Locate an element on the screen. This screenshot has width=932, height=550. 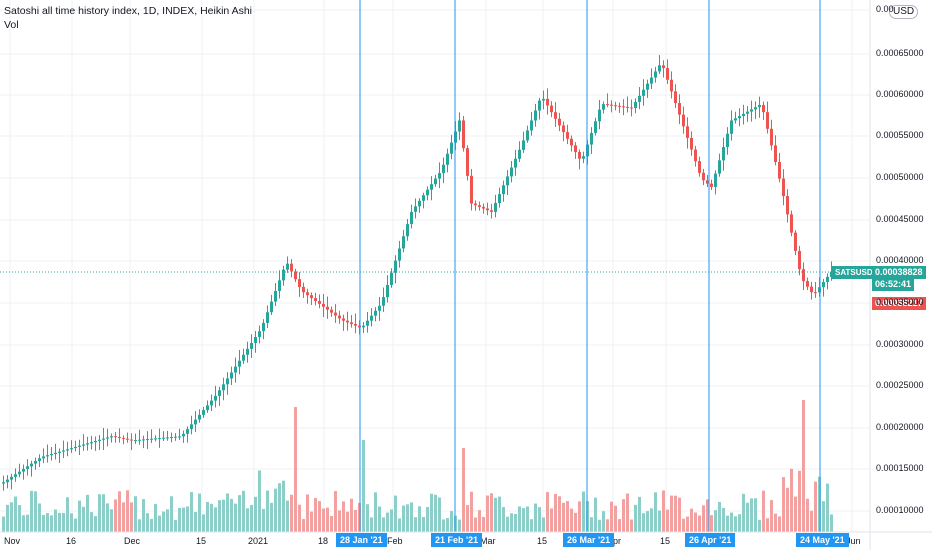
currency-badge: USD is located at coordinates (904, 12).